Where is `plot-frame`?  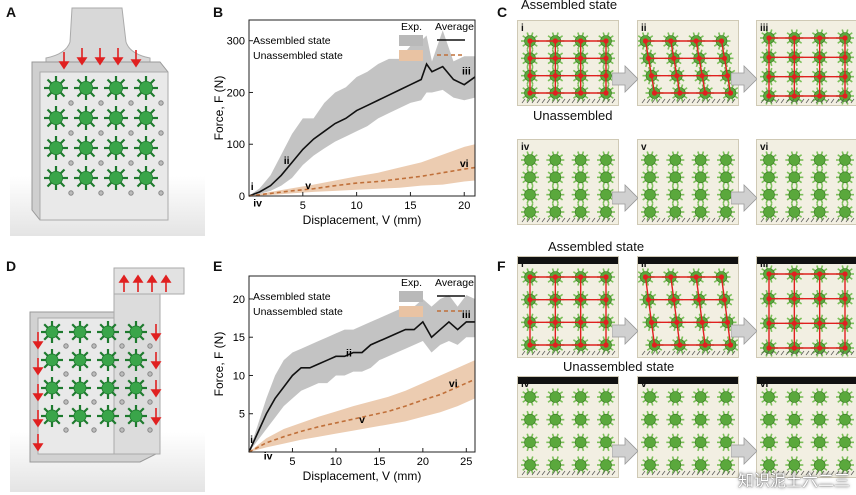 plot-frame is located at coordinates (362, 108).